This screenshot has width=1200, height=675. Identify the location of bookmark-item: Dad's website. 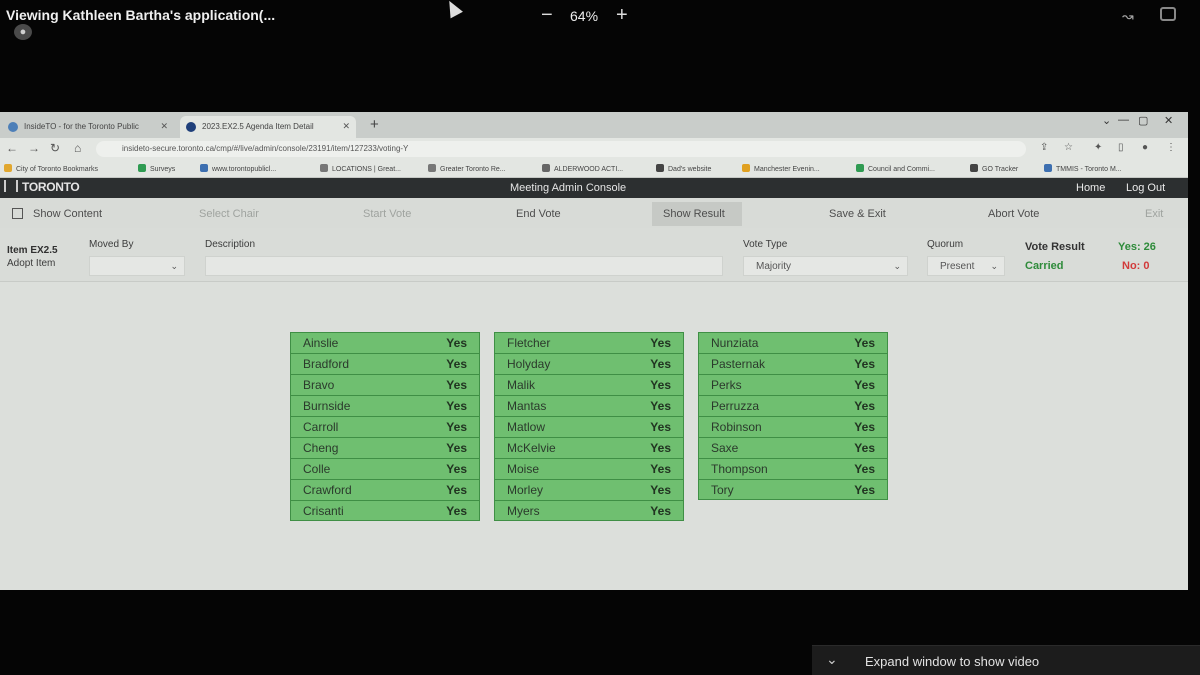
(683, 168).